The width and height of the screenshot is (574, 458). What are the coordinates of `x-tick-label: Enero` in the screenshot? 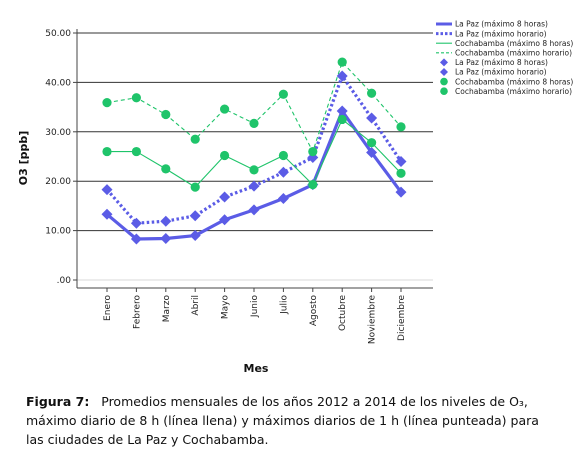 It's located at (108, 308).